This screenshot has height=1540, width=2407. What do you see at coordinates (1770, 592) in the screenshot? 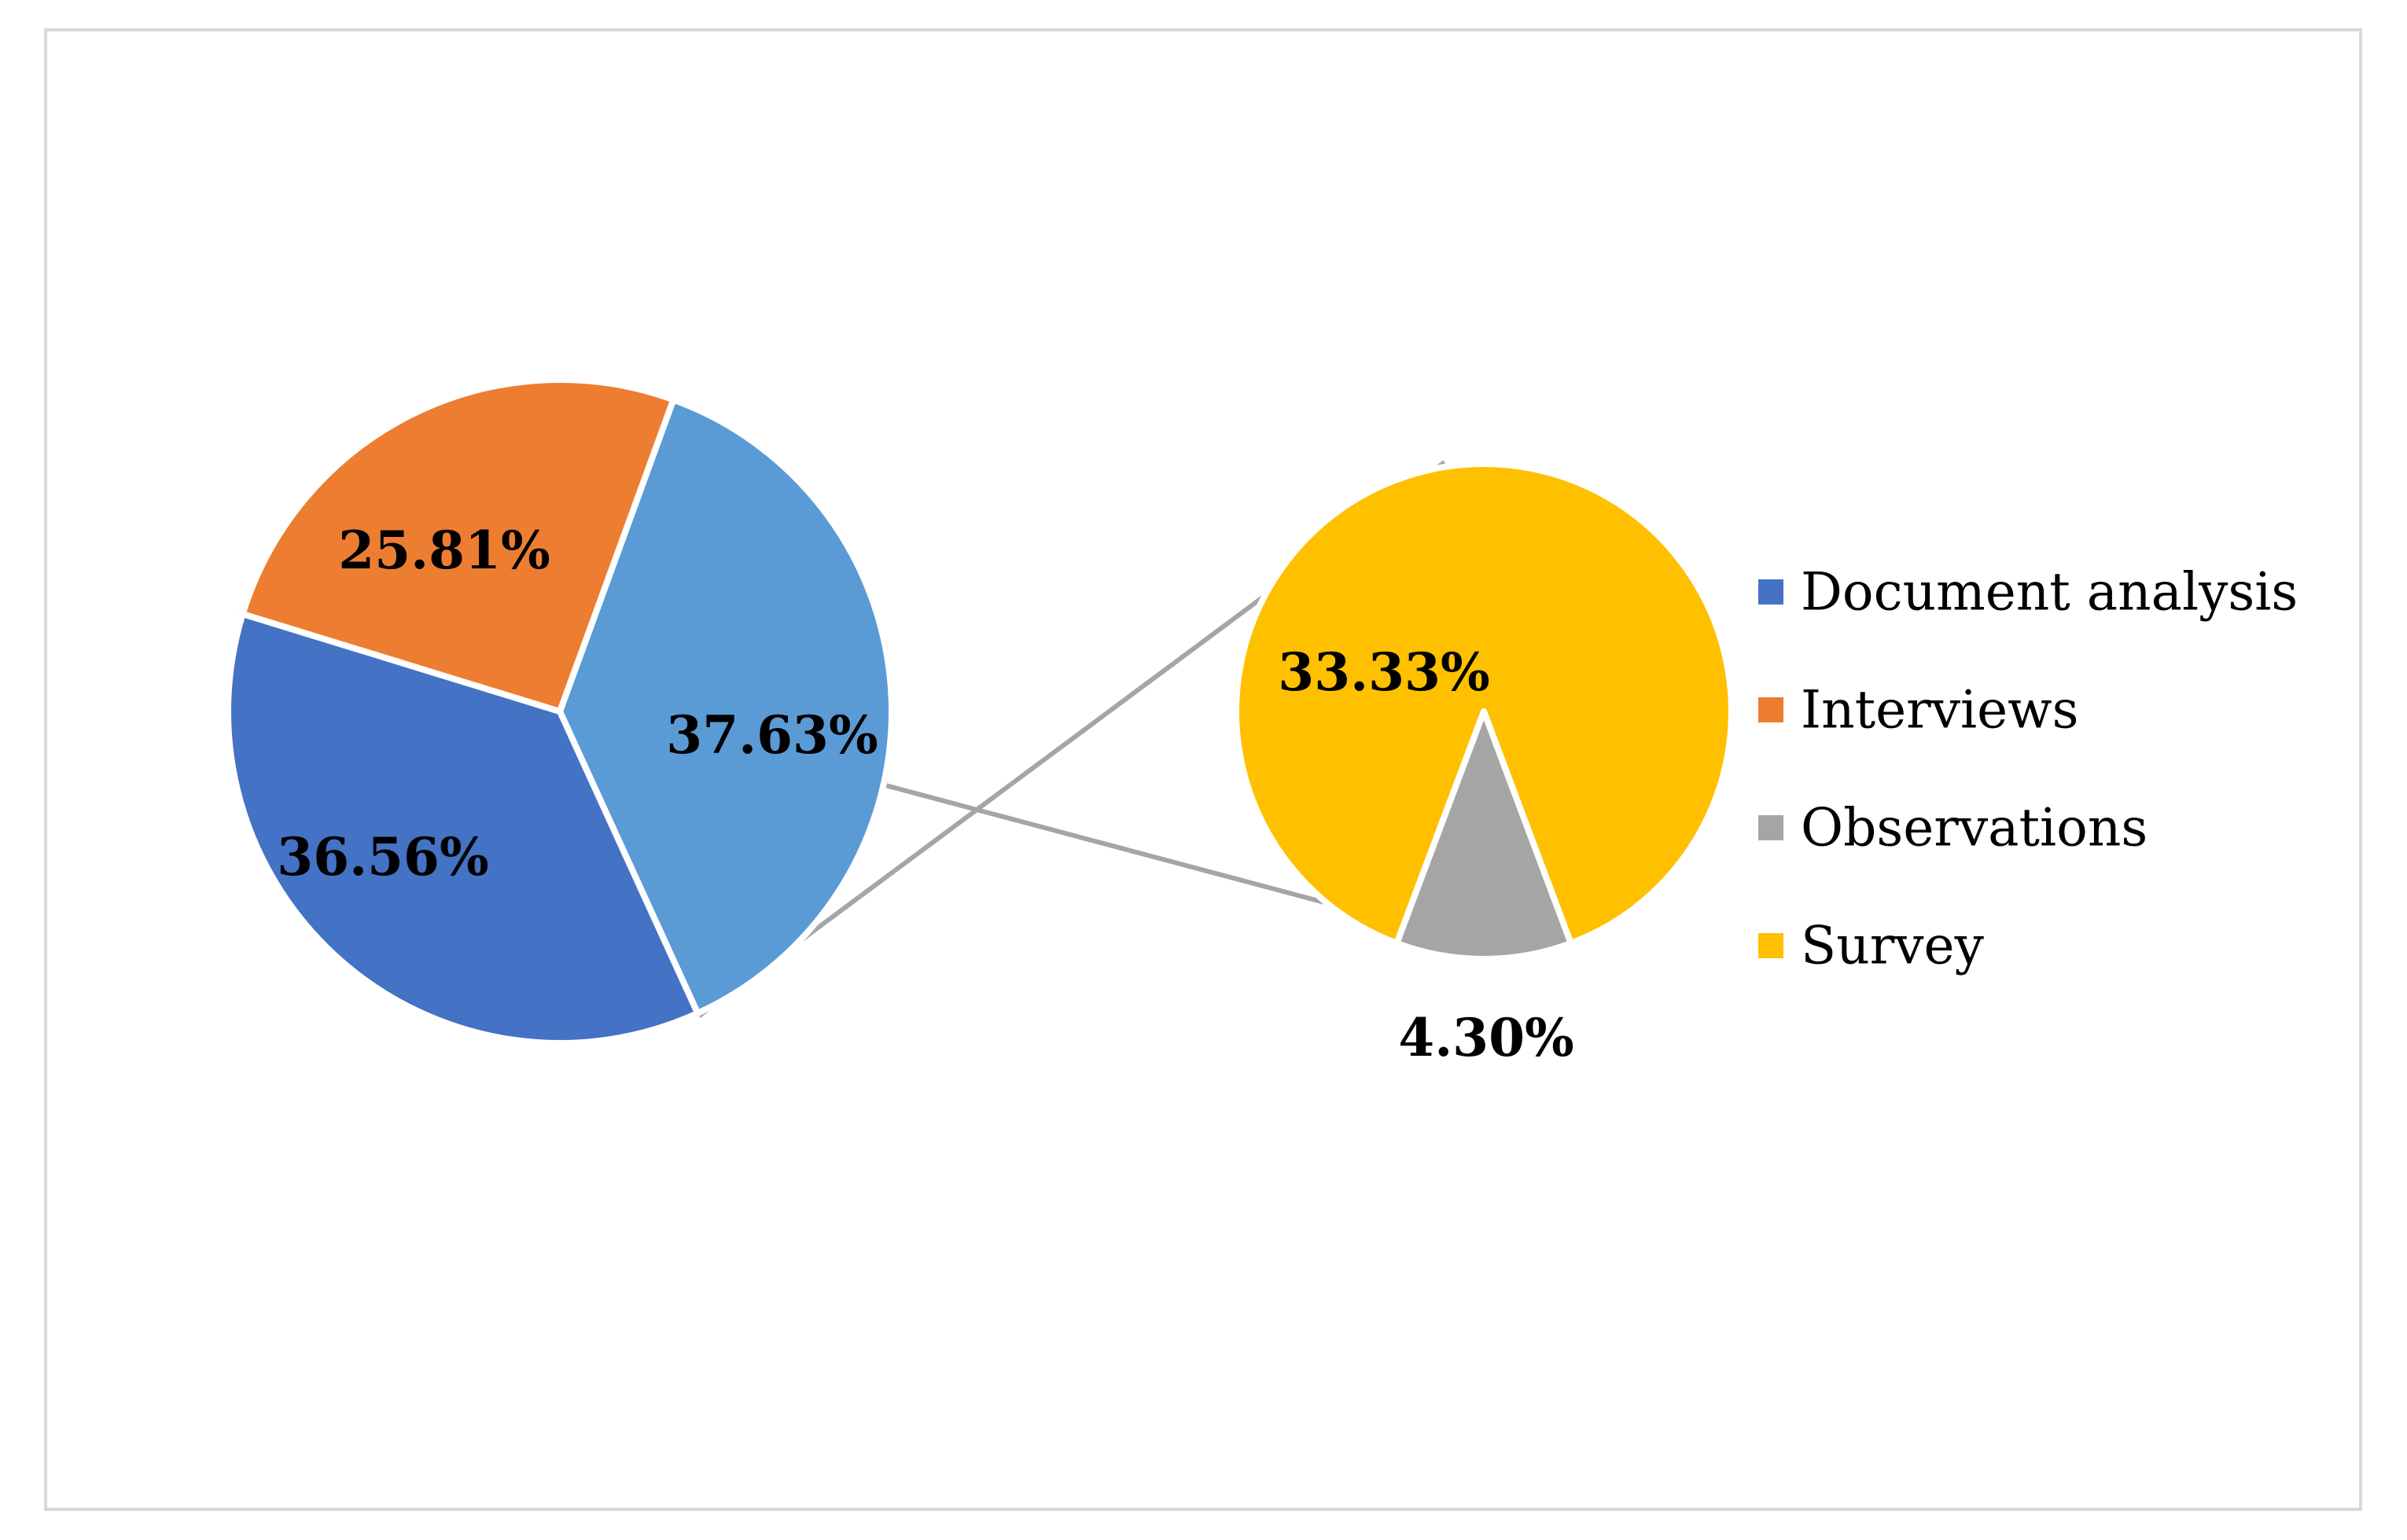
I see `legend-swatch-document-analysis` at bounding box center [1770, 592].